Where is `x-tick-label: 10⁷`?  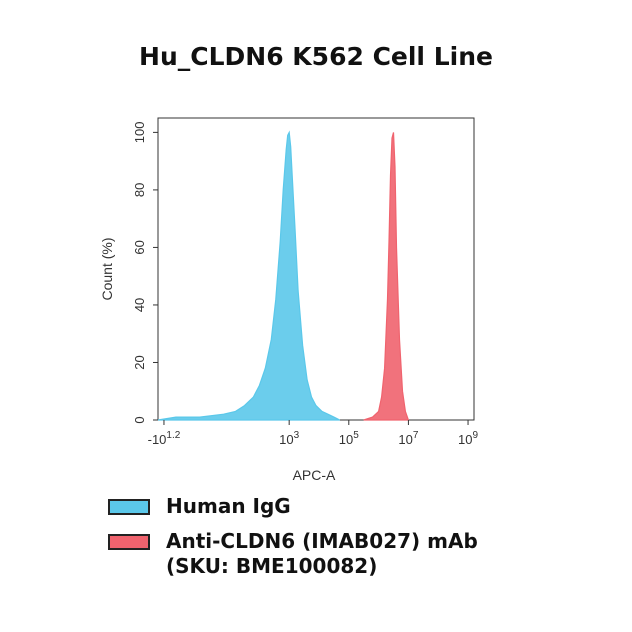
x-tick-label: 10⁷ is located at coordinates (408, 438).